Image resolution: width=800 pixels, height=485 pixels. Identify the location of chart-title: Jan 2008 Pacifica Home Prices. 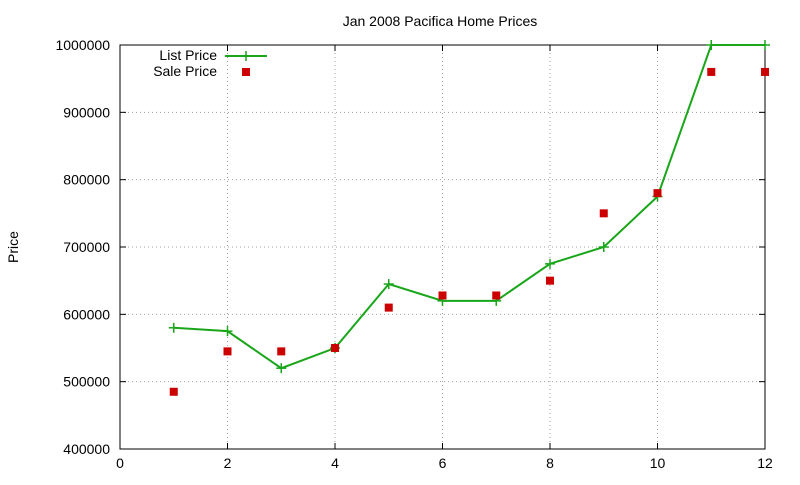
(440, 21).